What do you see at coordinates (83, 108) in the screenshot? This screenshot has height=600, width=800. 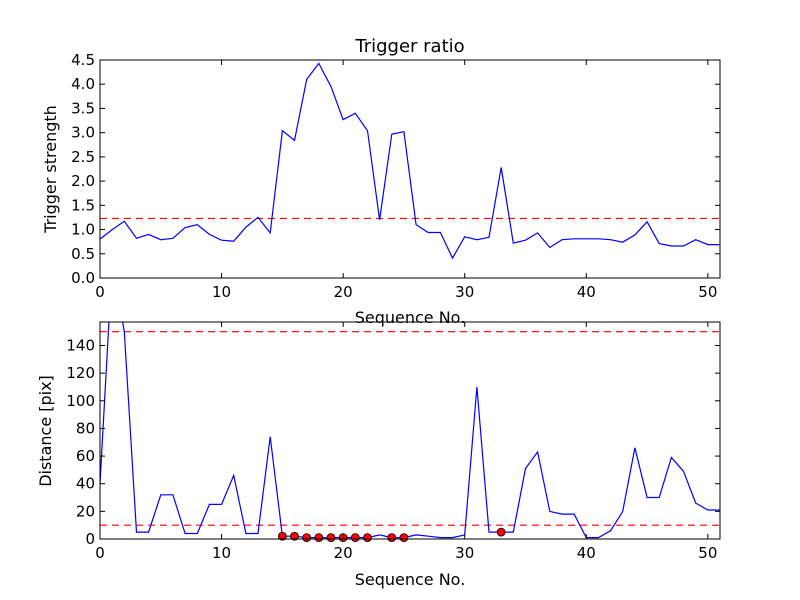 I see `y-tick-label: 3.5` at bounding box center [83, 108].